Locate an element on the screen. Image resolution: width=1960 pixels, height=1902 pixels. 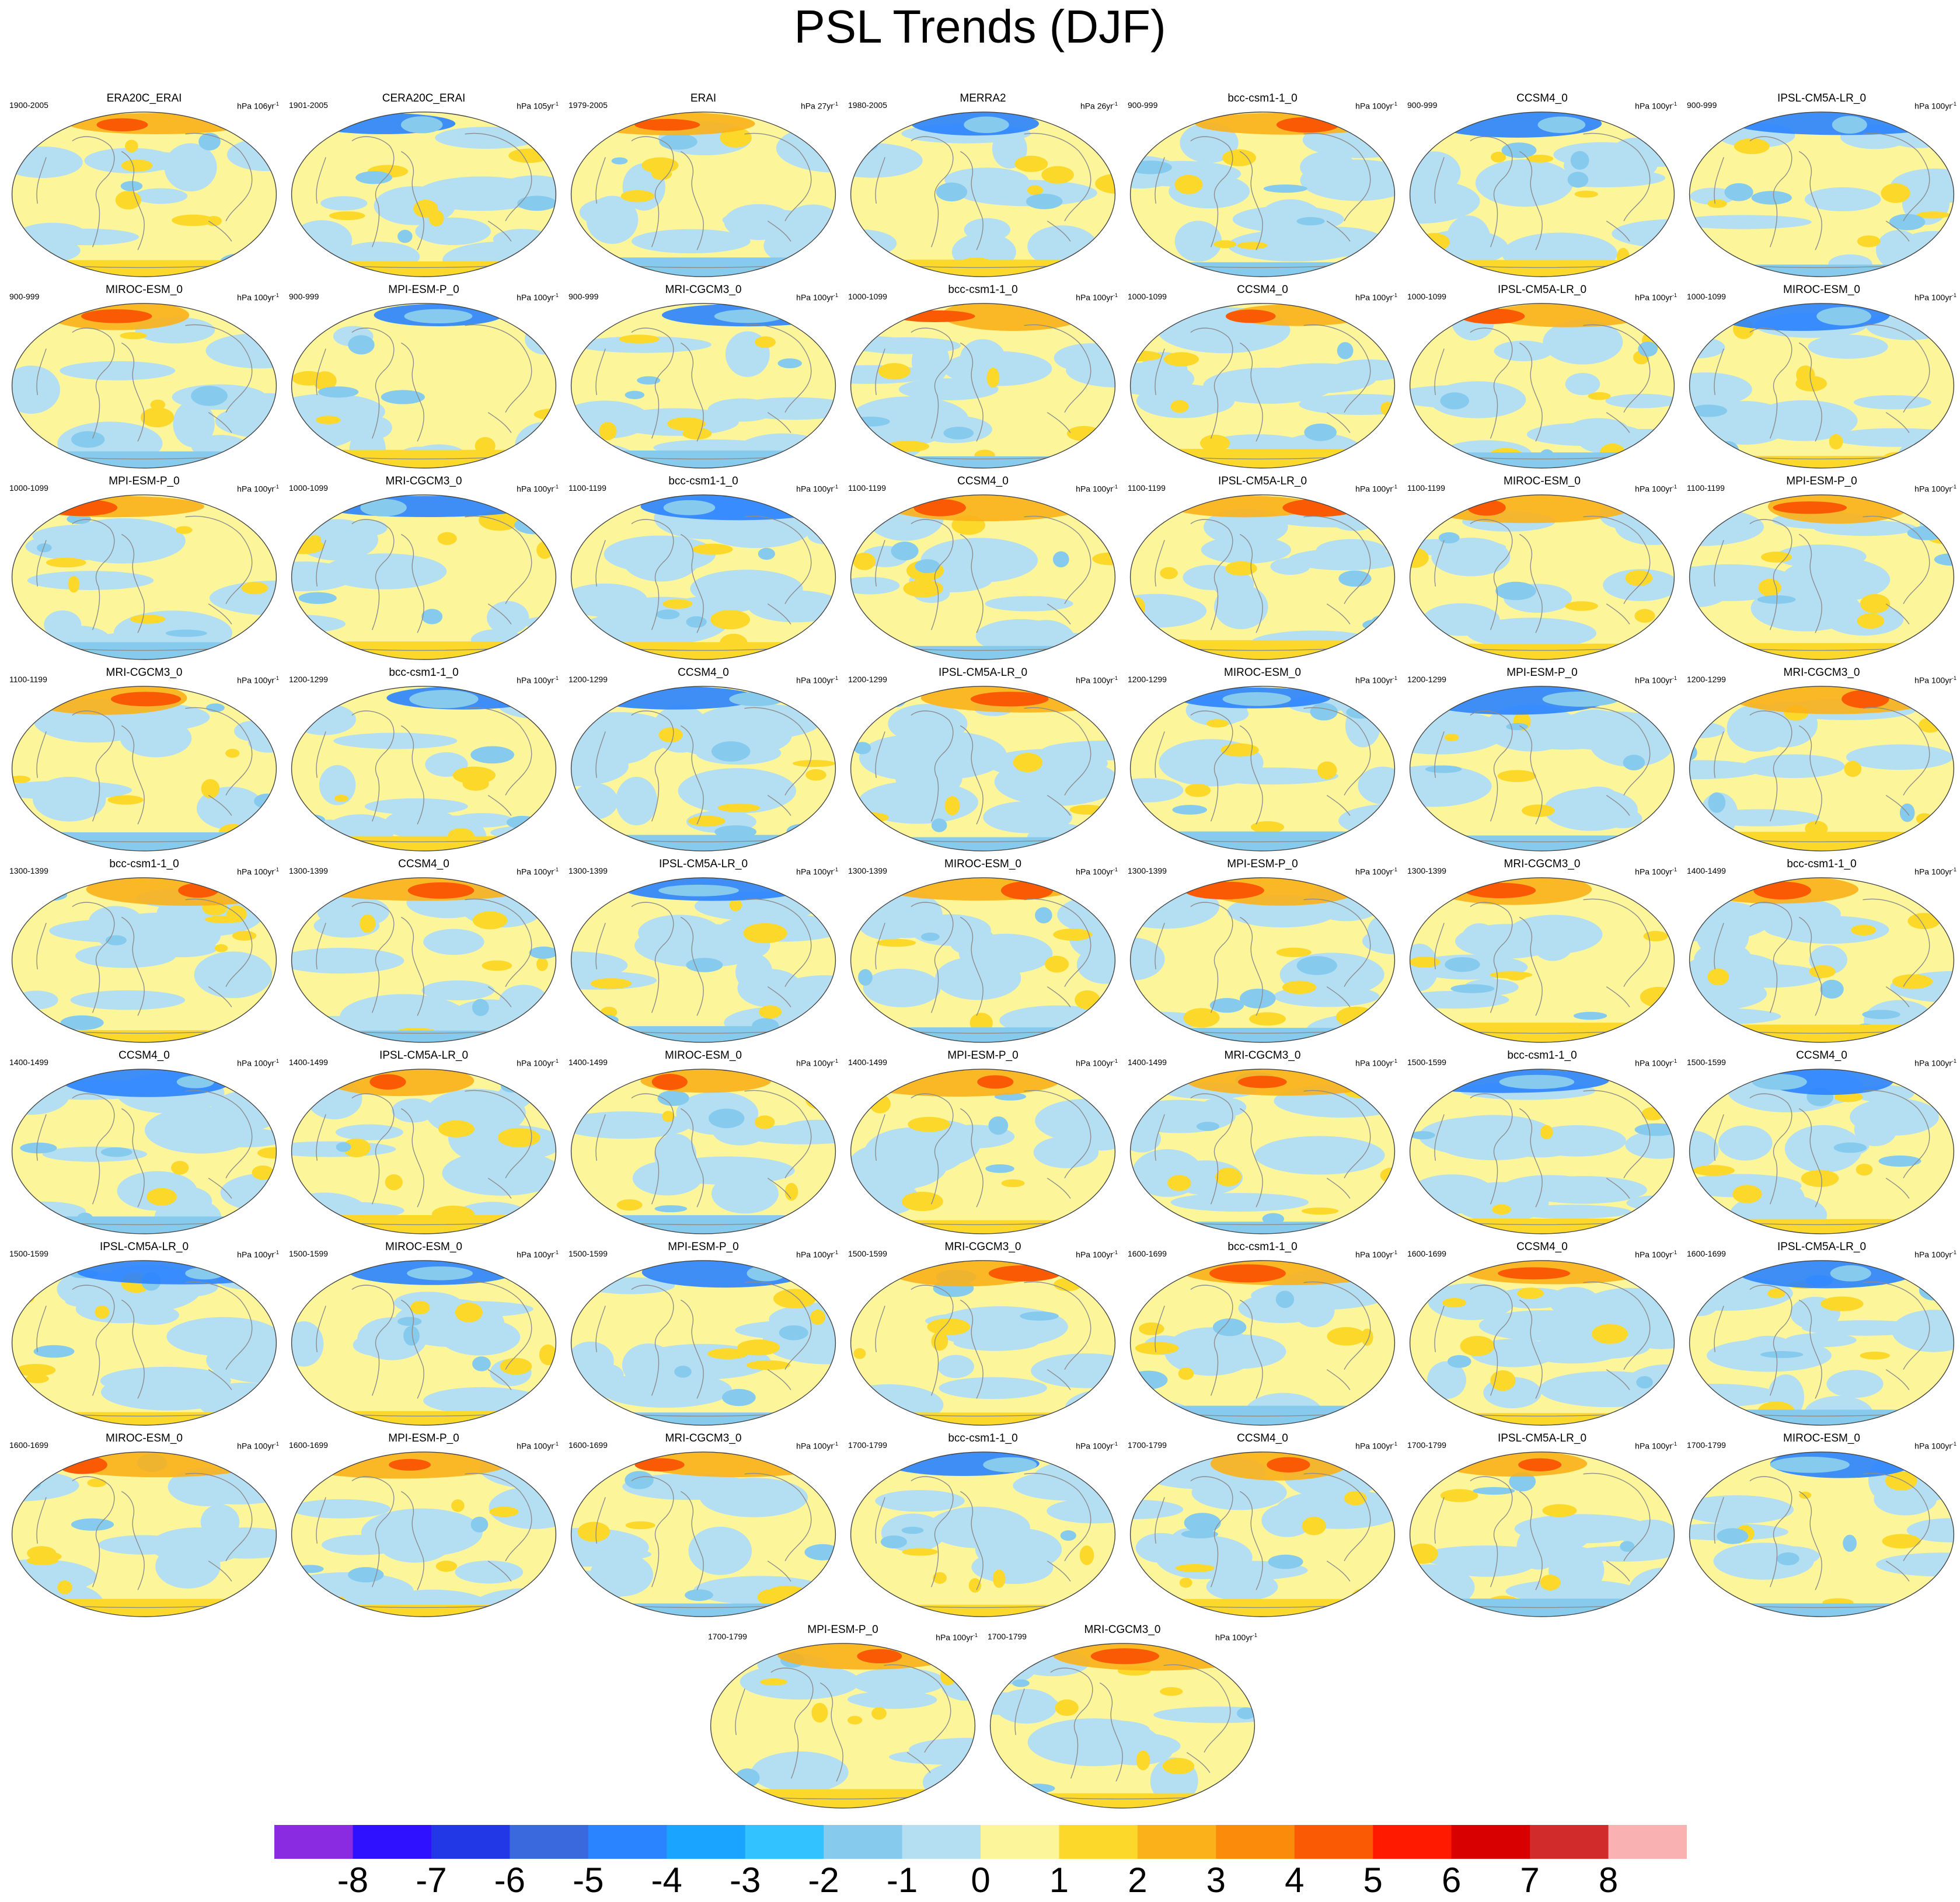
map-panel: MPI-ESM-P_0 900-999 hPa 100yr-1 is located at coordinates (423, 375).